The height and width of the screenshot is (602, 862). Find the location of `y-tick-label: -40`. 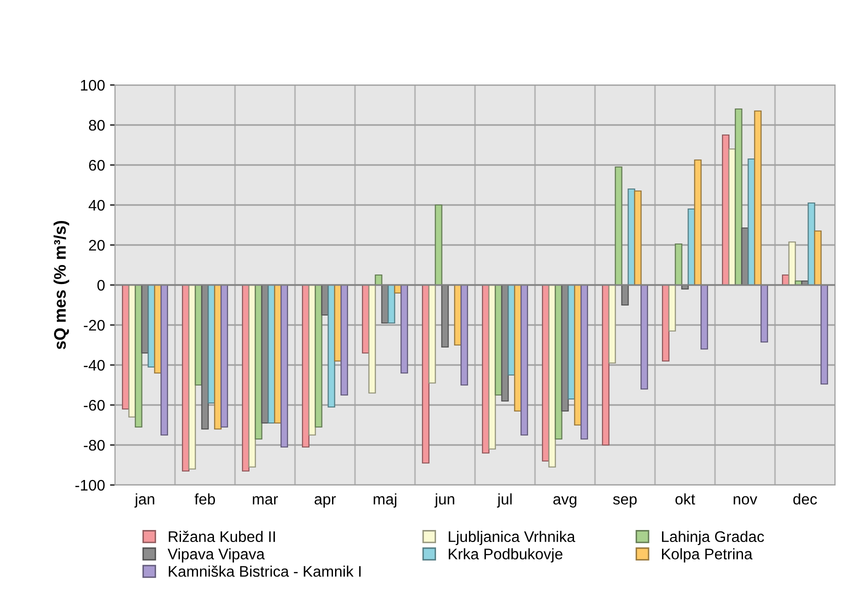

y-tick-label: -40 is located at coordinates (94, 365).